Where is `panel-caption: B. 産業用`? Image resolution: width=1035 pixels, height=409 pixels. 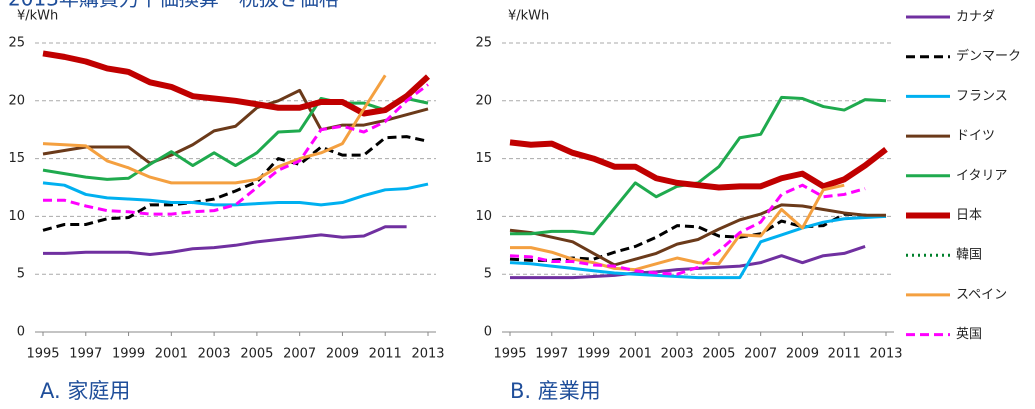 panel-caption: B. 産業用 is located at coordinates (555, 391).